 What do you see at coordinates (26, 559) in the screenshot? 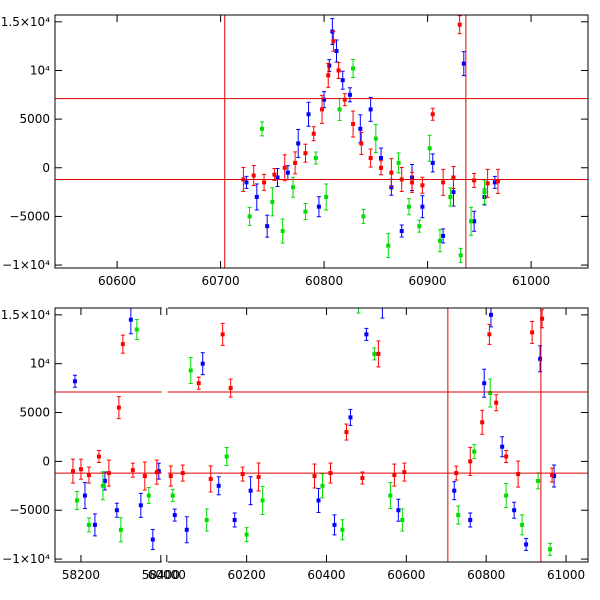
I see `y-tick-label: −1×10⁴` at bounding box center [26, 559].